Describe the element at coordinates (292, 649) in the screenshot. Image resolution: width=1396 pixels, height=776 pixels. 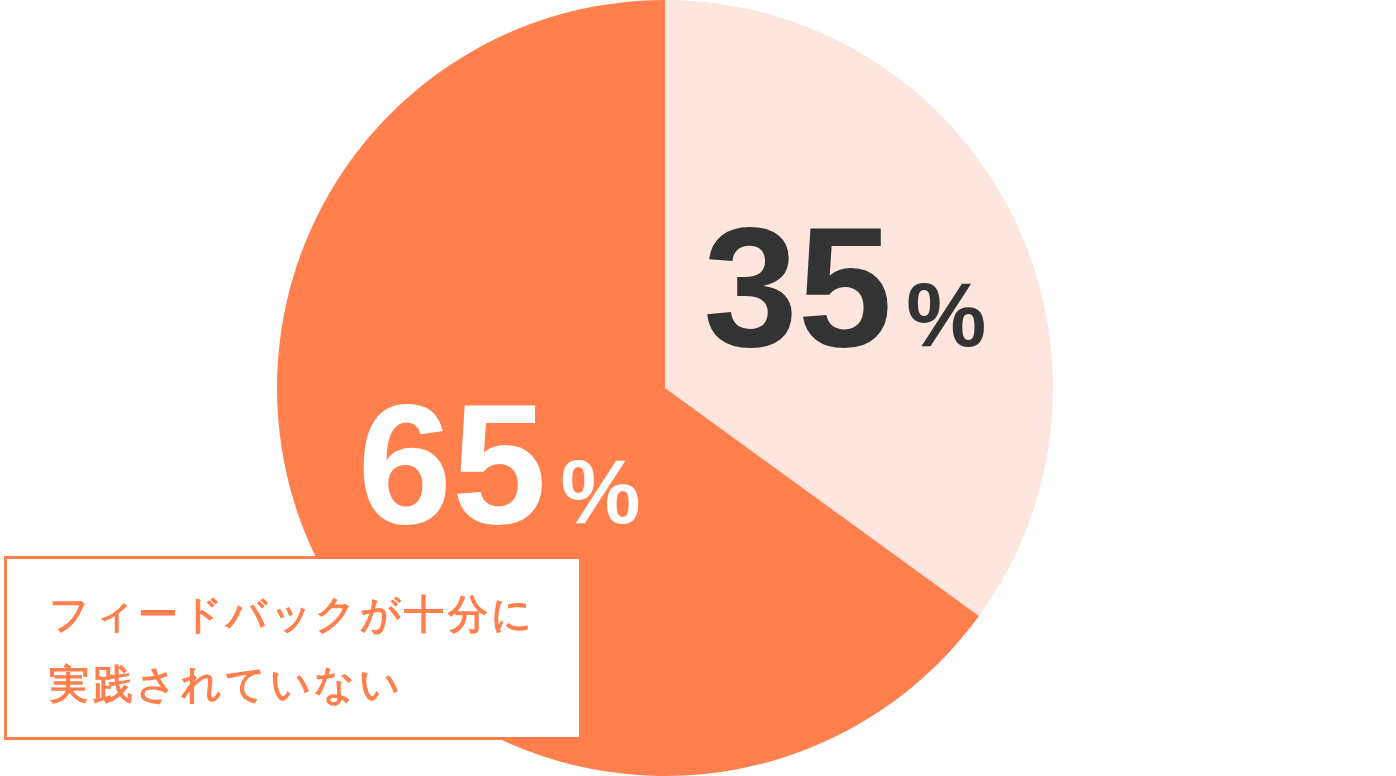
I see `slice-label: フィードバックが十分に実践されていない` at that location.